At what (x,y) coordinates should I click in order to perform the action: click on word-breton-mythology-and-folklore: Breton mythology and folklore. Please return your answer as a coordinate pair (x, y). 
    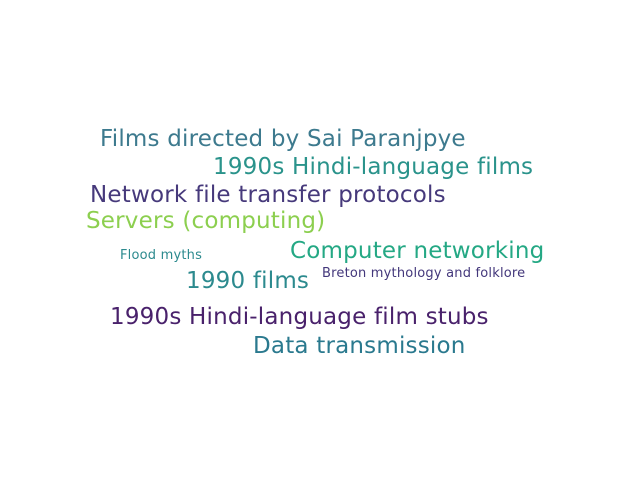
    Looking at the image, I should click on (424, 273).